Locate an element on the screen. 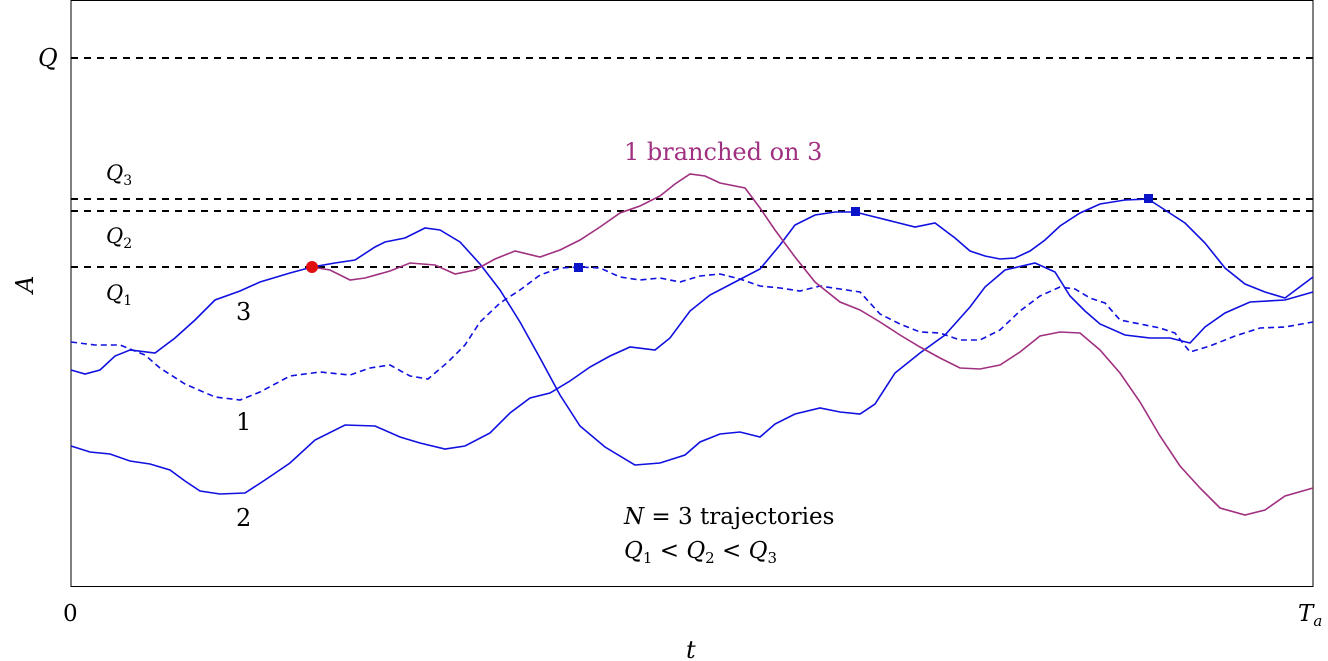 Image resolution: width=1328 pixels, height=661 pixels. x-tick-0: 0 is located at coordinates (70, 614).